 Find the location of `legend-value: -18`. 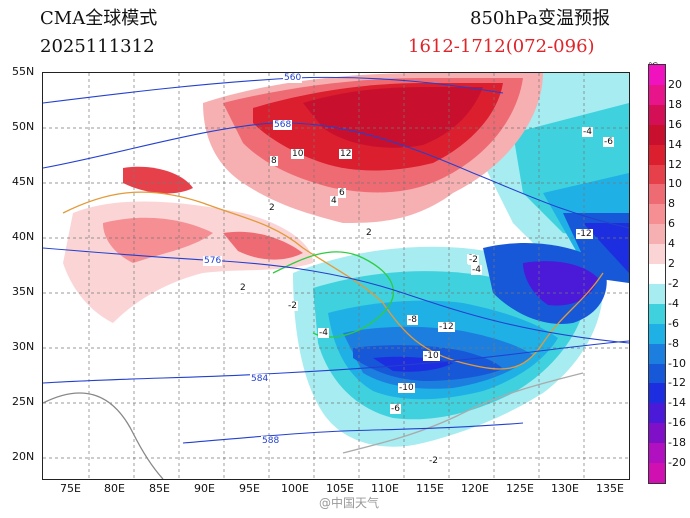

legend-value: -18 is located at coordinates (677, 443).